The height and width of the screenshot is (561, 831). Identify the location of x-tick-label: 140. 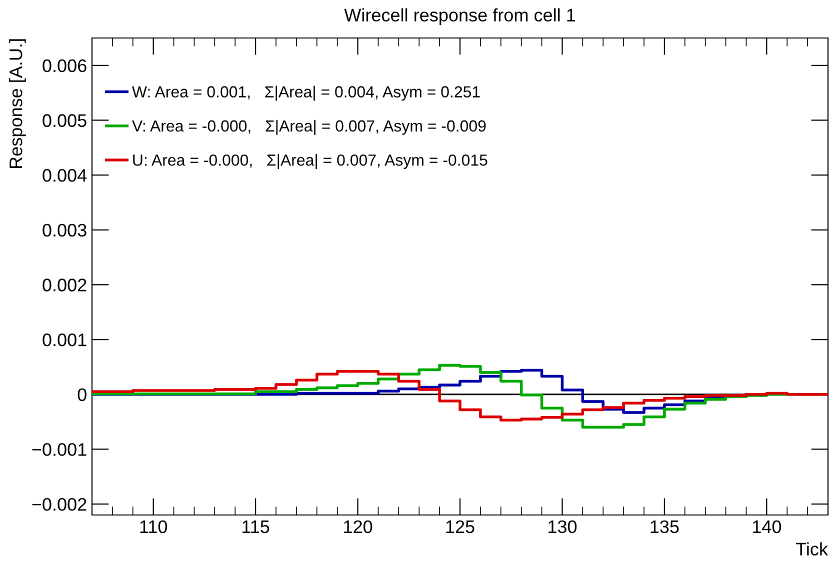
(767, 527).